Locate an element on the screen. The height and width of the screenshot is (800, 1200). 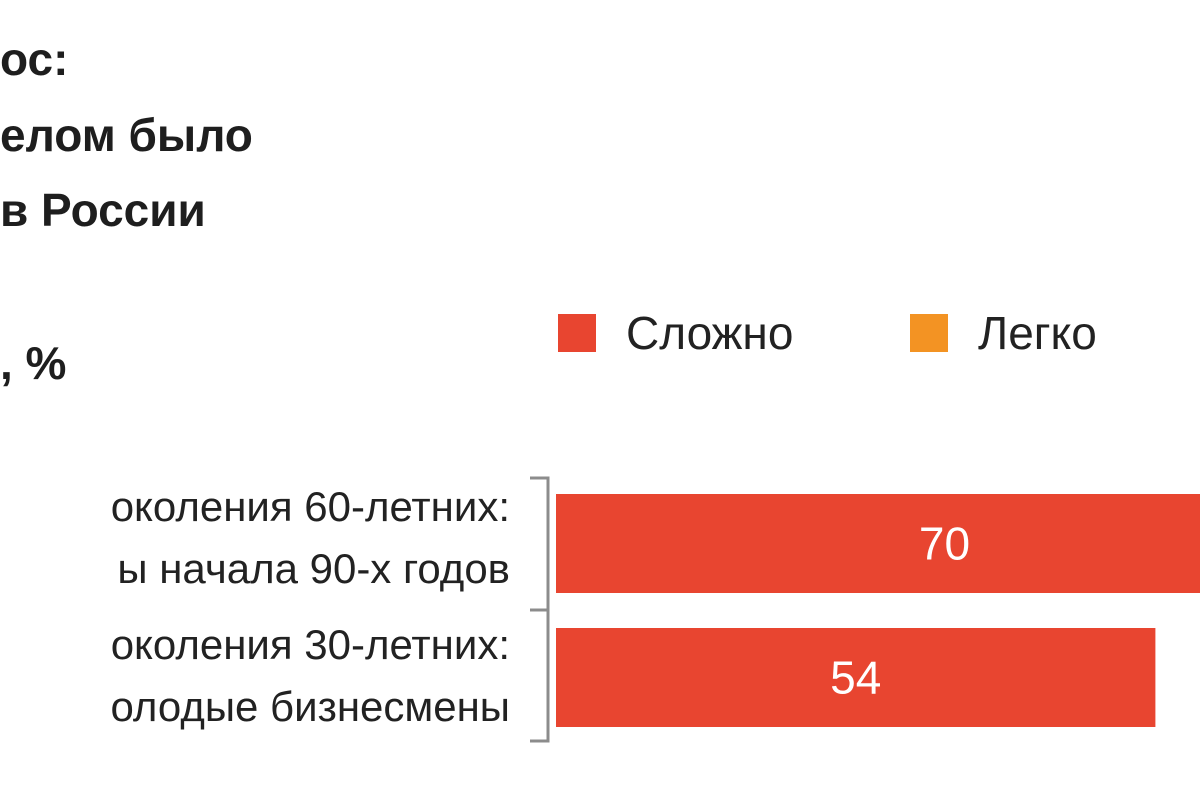
chart-title-line-2: елом было is located at coordinates (126, 135).